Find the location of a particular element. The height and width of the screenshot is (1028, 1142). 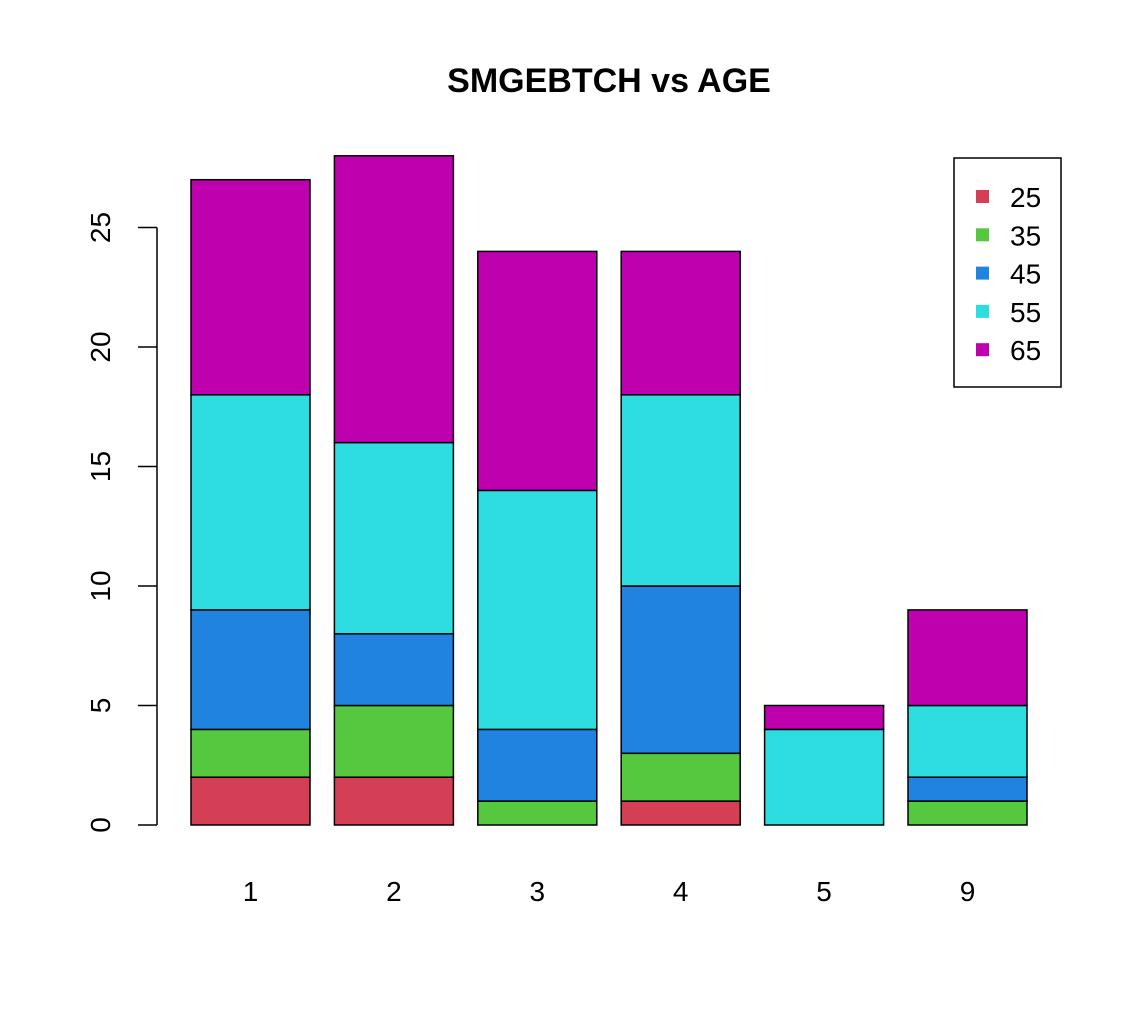

legend: 25 35 45 55 65 is located at coordinates (1007, 272).